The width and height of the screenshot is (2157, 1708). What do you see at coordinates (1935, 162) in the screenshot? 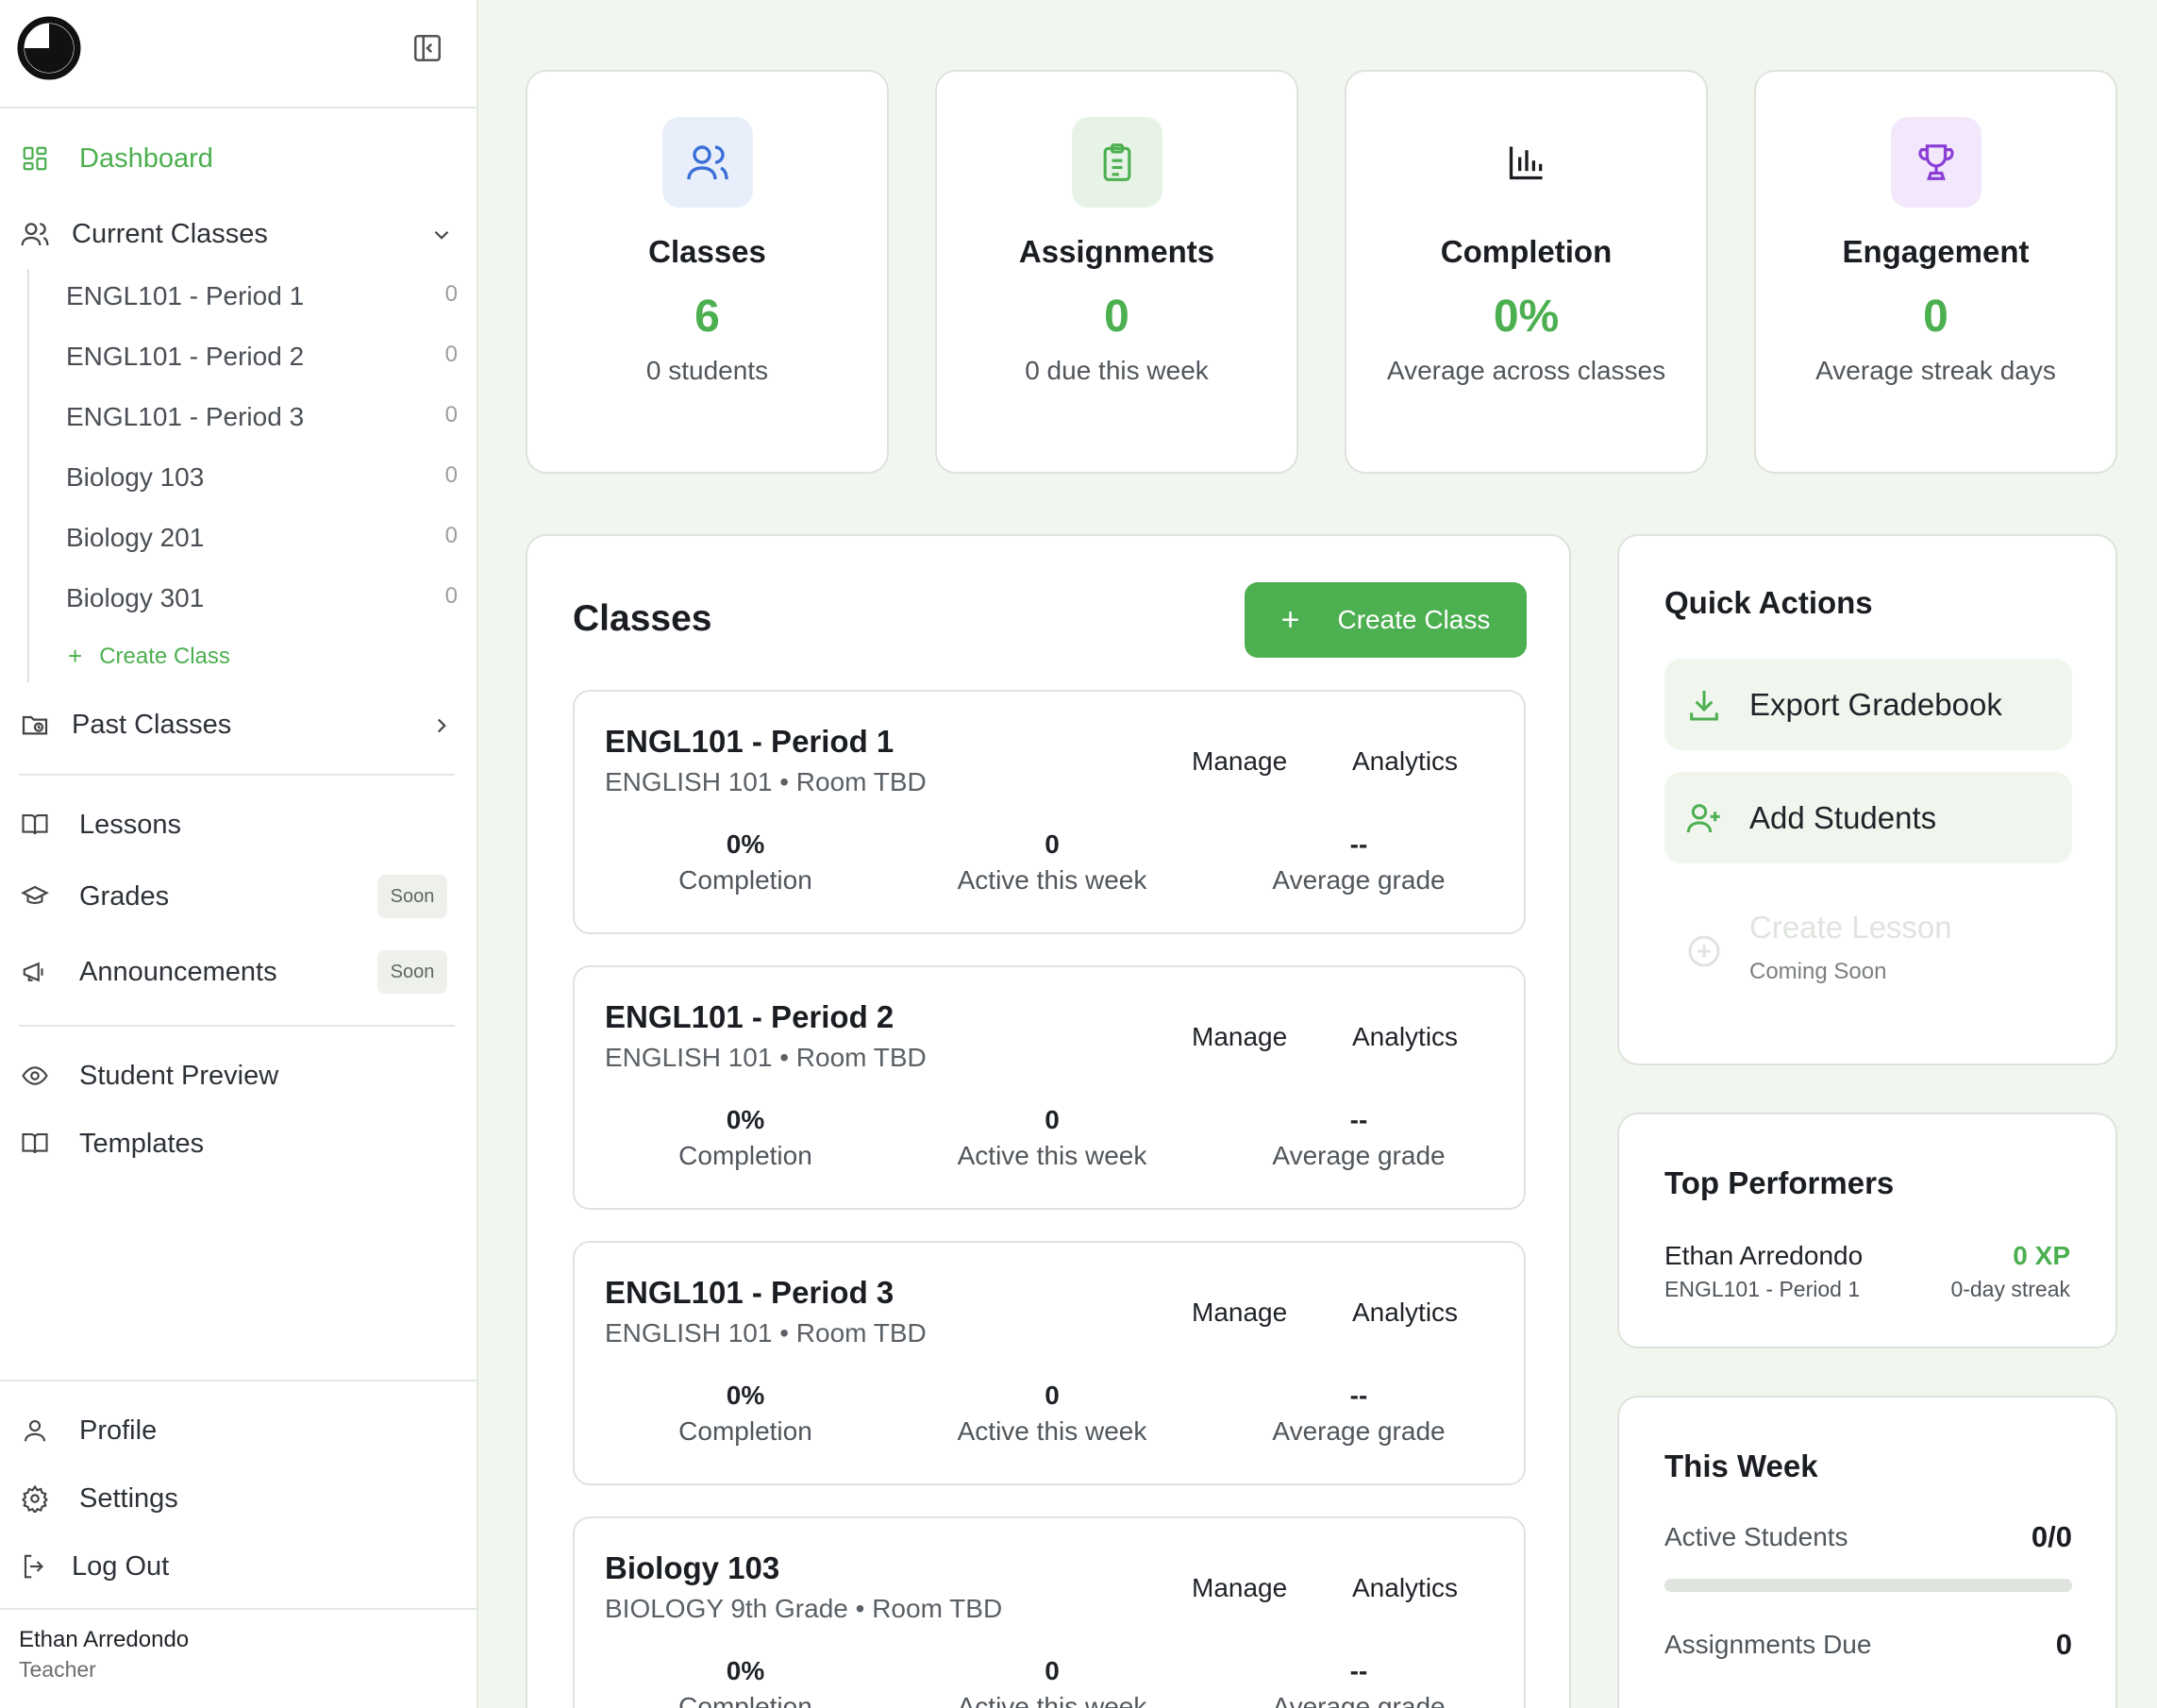
I see `trophy-icon` at bounding box center [1935, 162].